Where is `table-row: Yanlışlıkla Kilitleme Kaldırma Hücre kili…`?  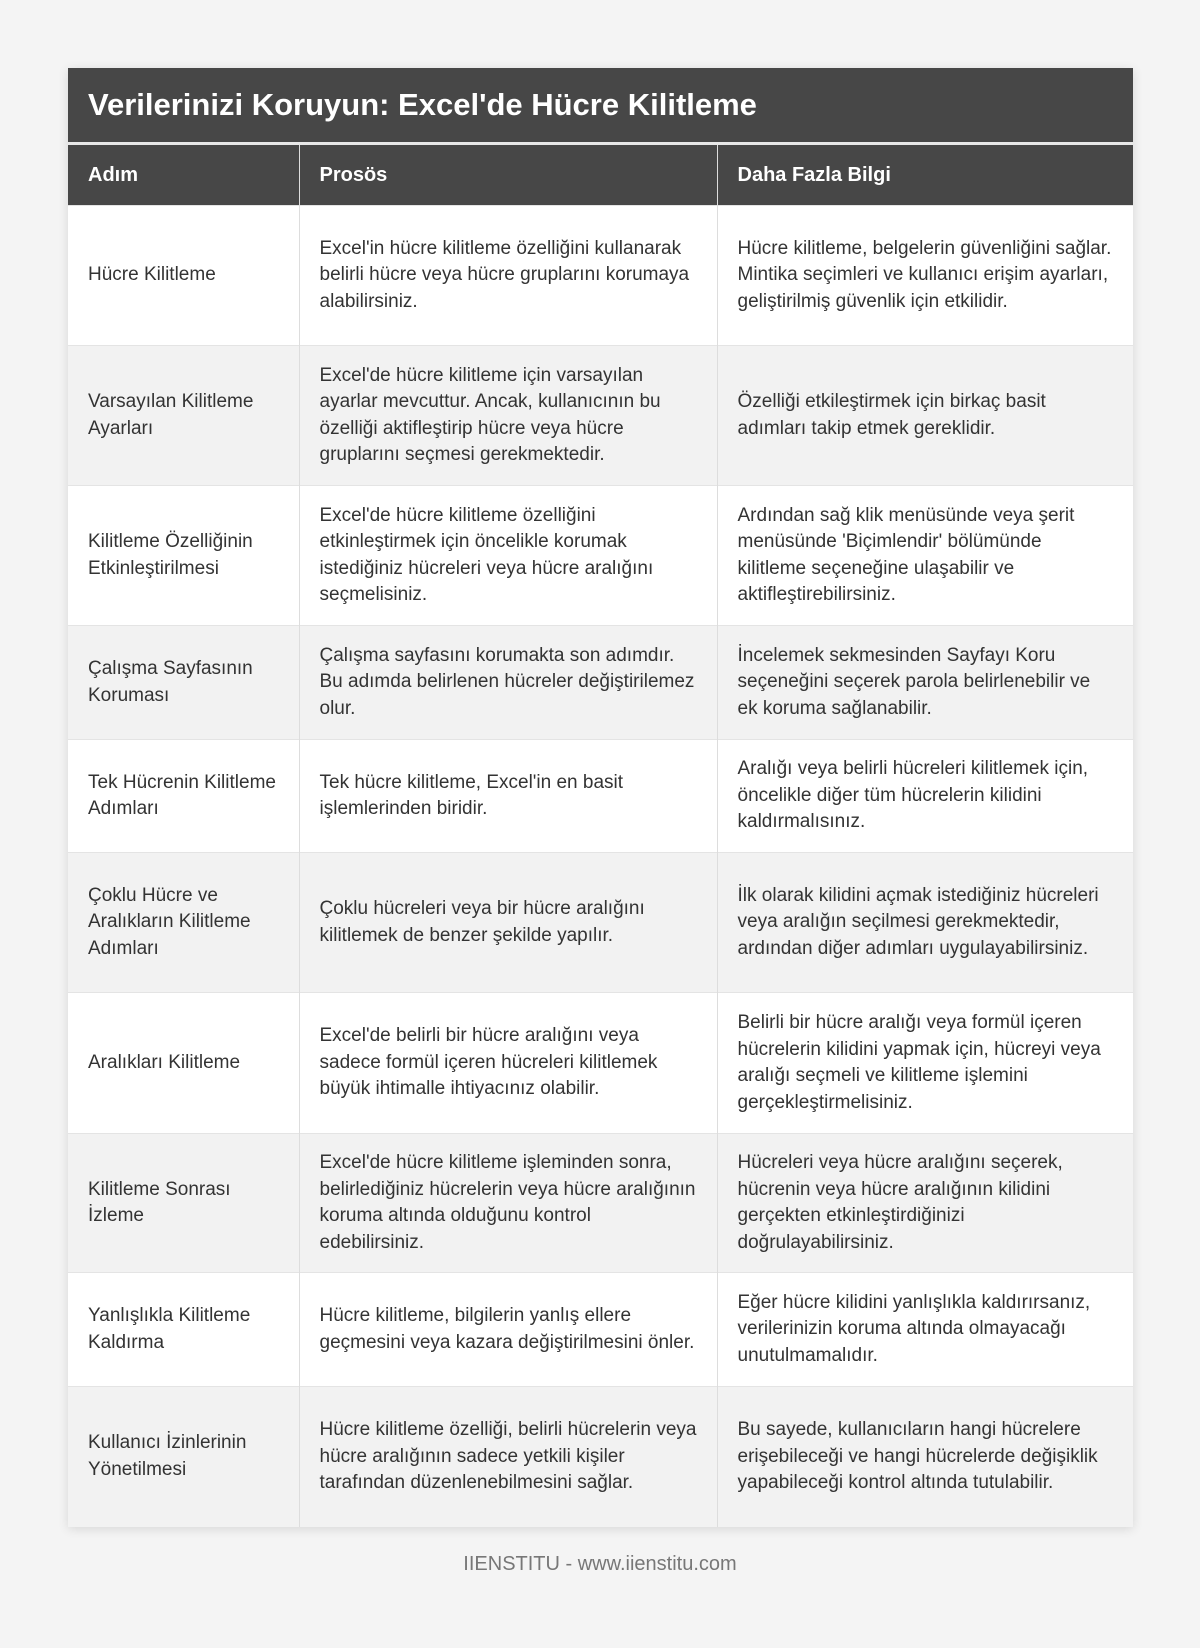
table-row: Yanlışlıkla Kilitleme Kaldırma Hücre kili… is located at coordinates (600, 1329).